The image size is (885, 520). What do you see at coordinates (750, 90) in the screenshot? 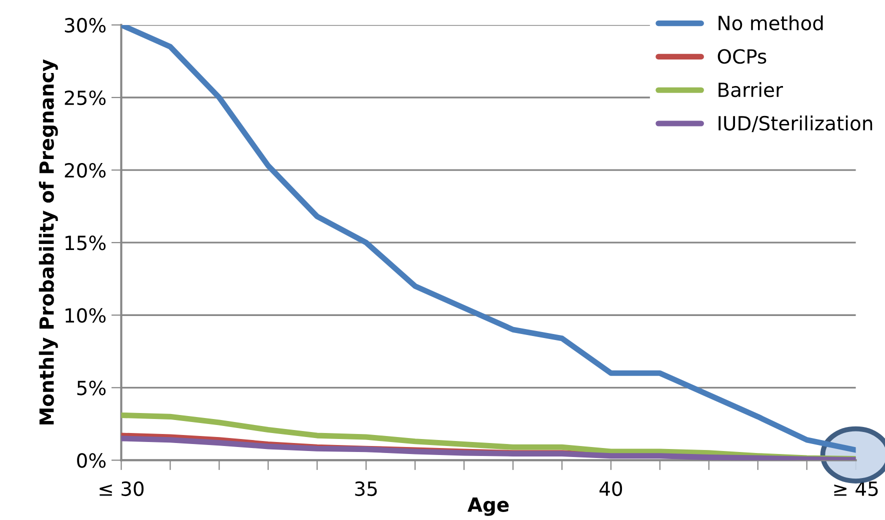
I see `legend-label: Barrier` at bounding box center [750, 90].